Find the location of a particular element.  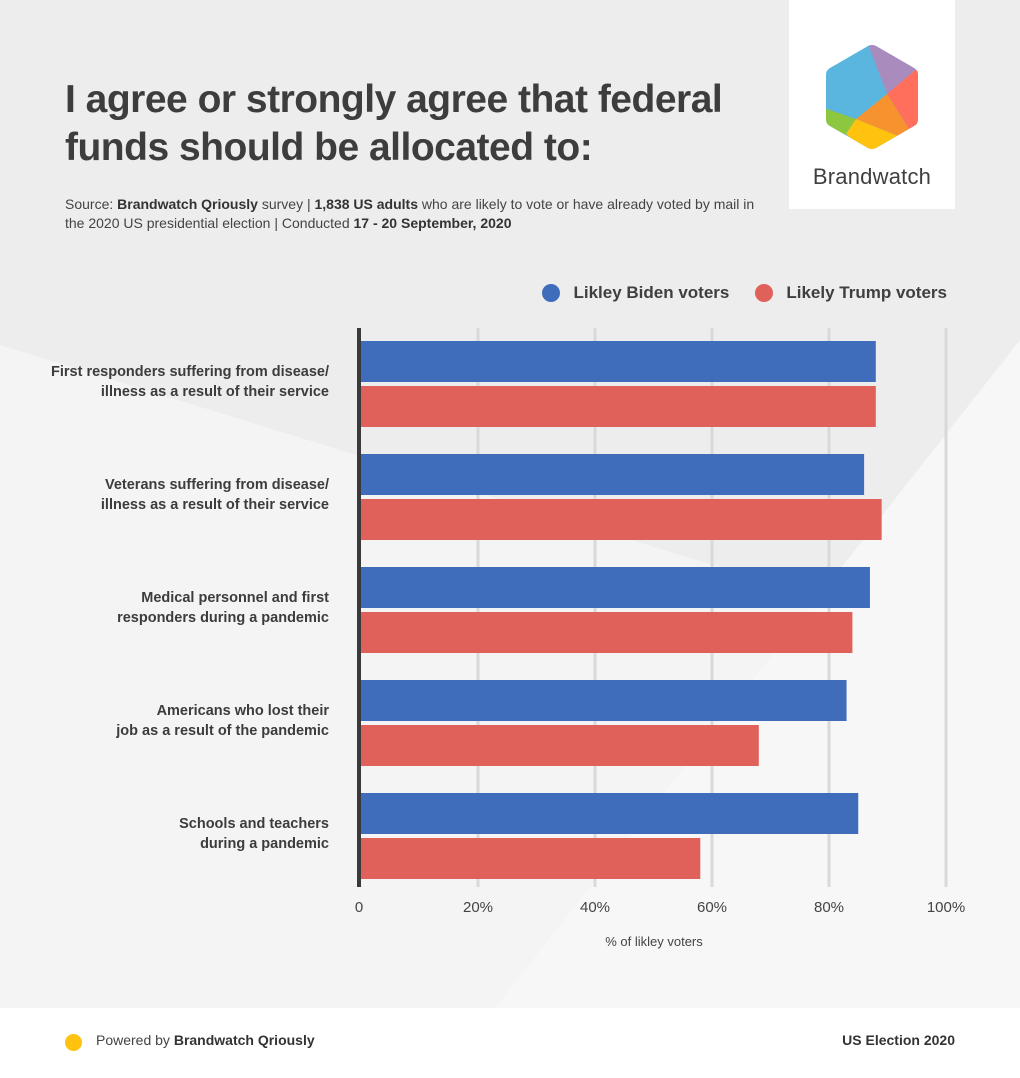

x-tick-label-100: 100% is located at coordinates (946, 907).